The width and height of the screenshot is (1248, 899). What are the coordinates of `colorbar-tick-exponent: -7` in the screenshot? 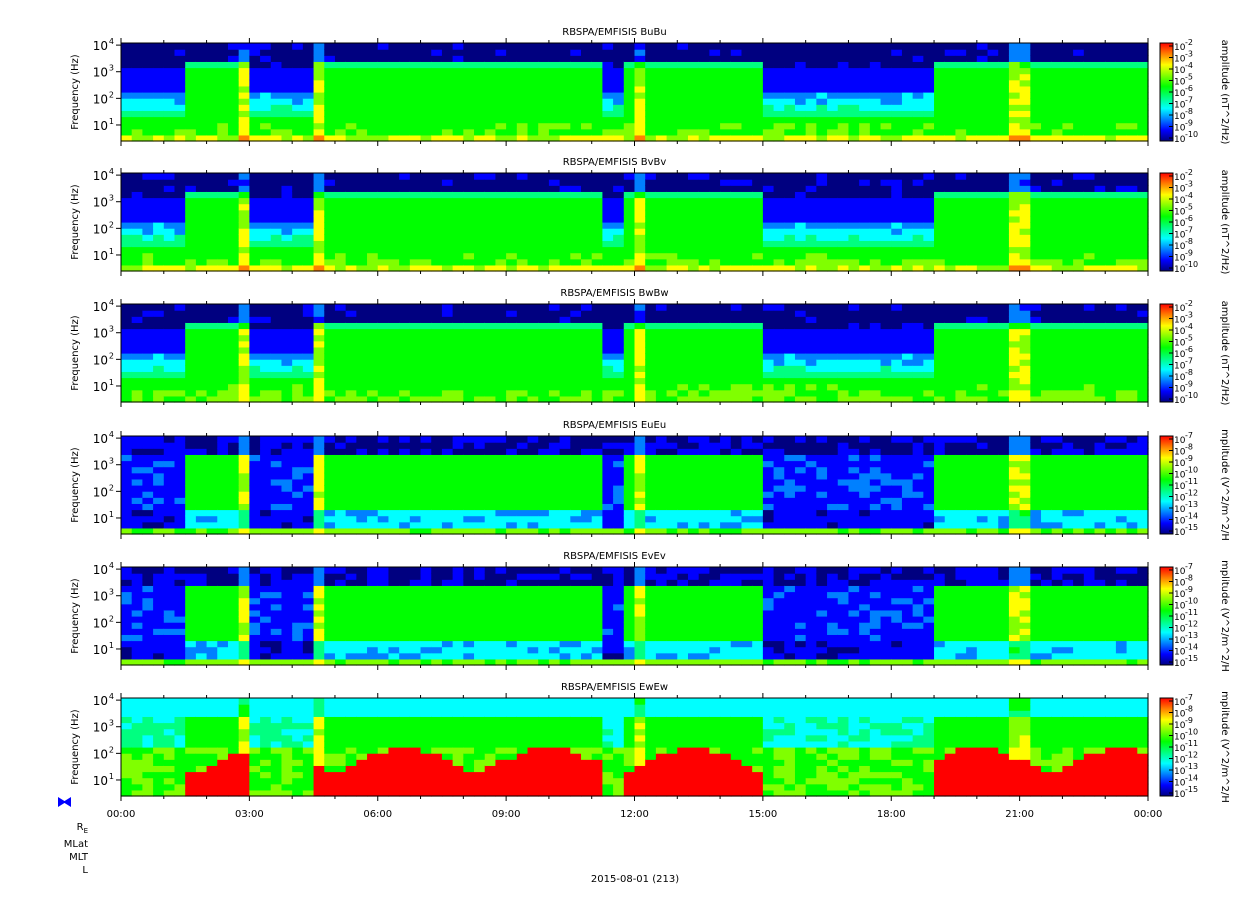 It's located at (1189, 361).